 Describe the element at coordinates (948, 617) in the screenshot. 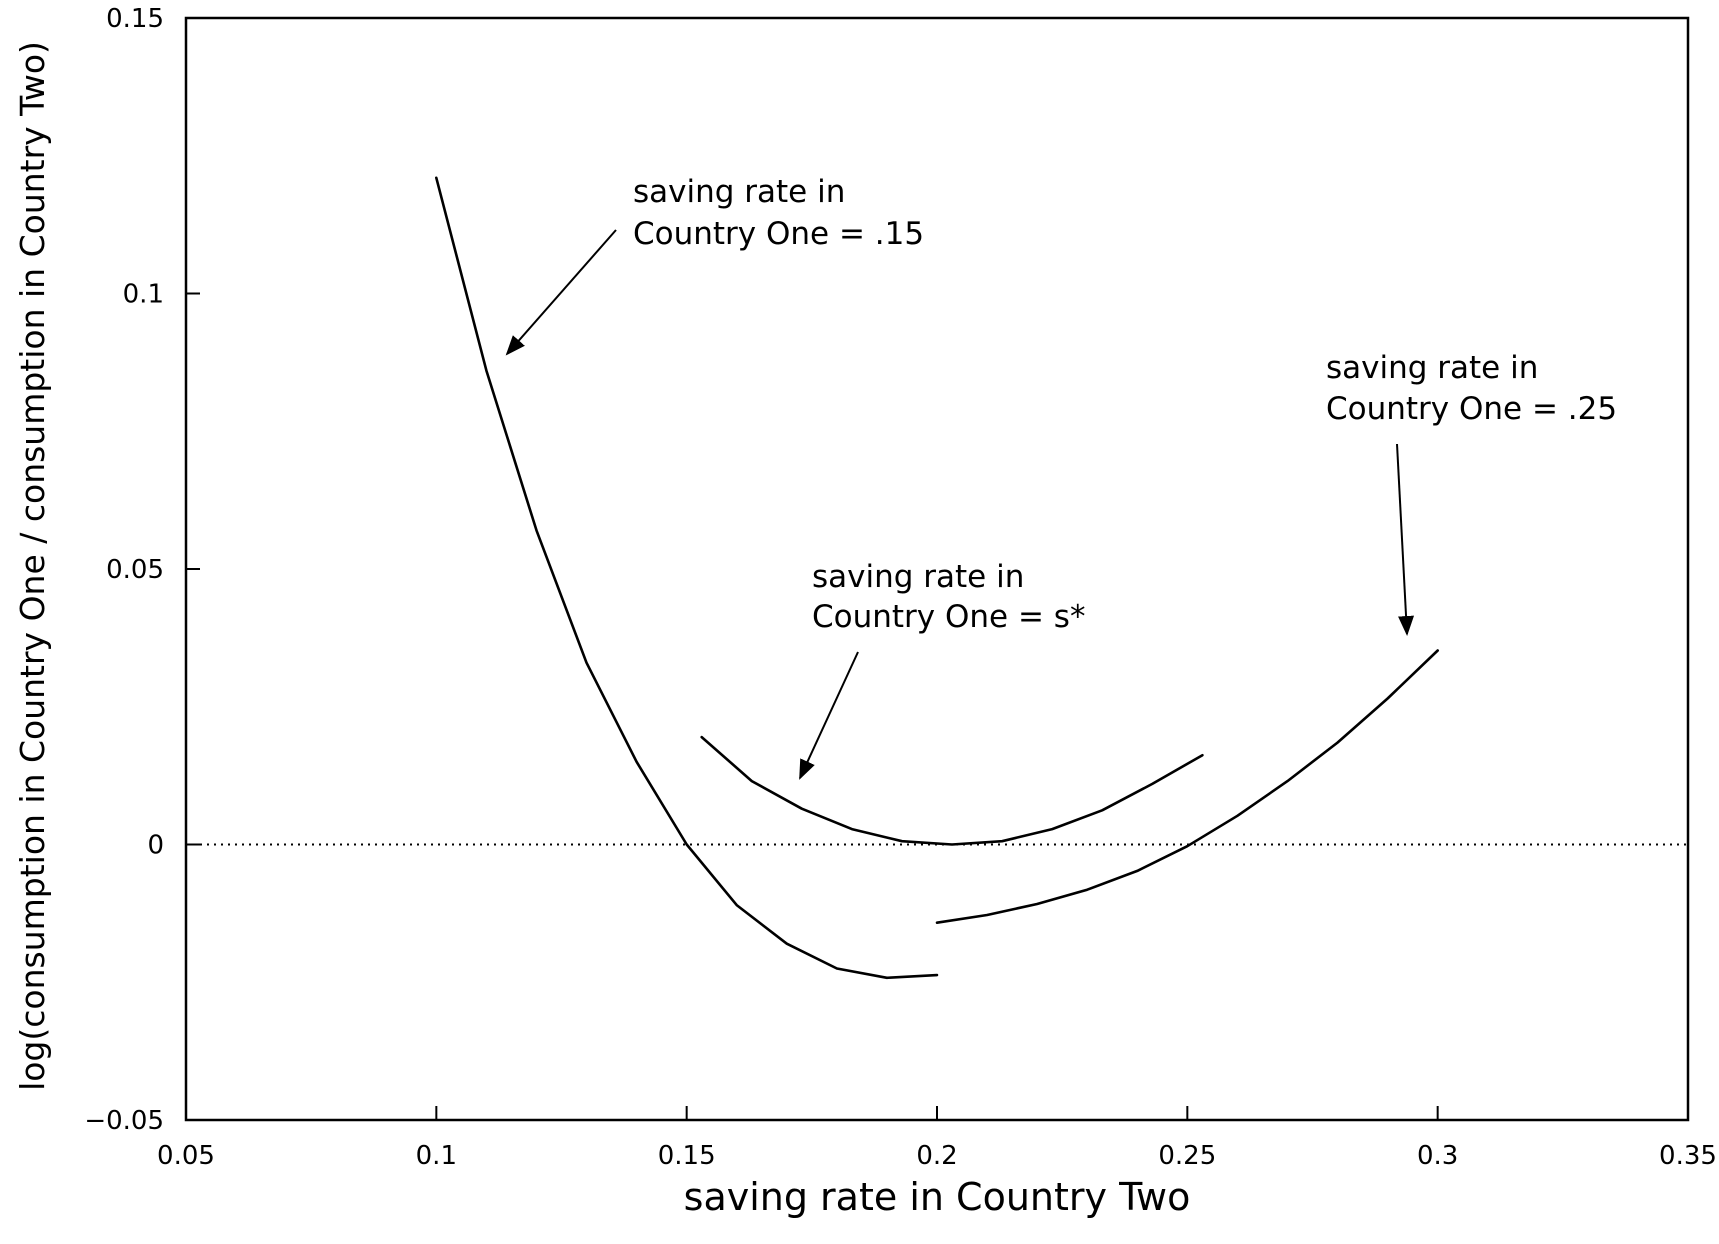

I see `annotation-2-line2: Country One = s*` at that location.